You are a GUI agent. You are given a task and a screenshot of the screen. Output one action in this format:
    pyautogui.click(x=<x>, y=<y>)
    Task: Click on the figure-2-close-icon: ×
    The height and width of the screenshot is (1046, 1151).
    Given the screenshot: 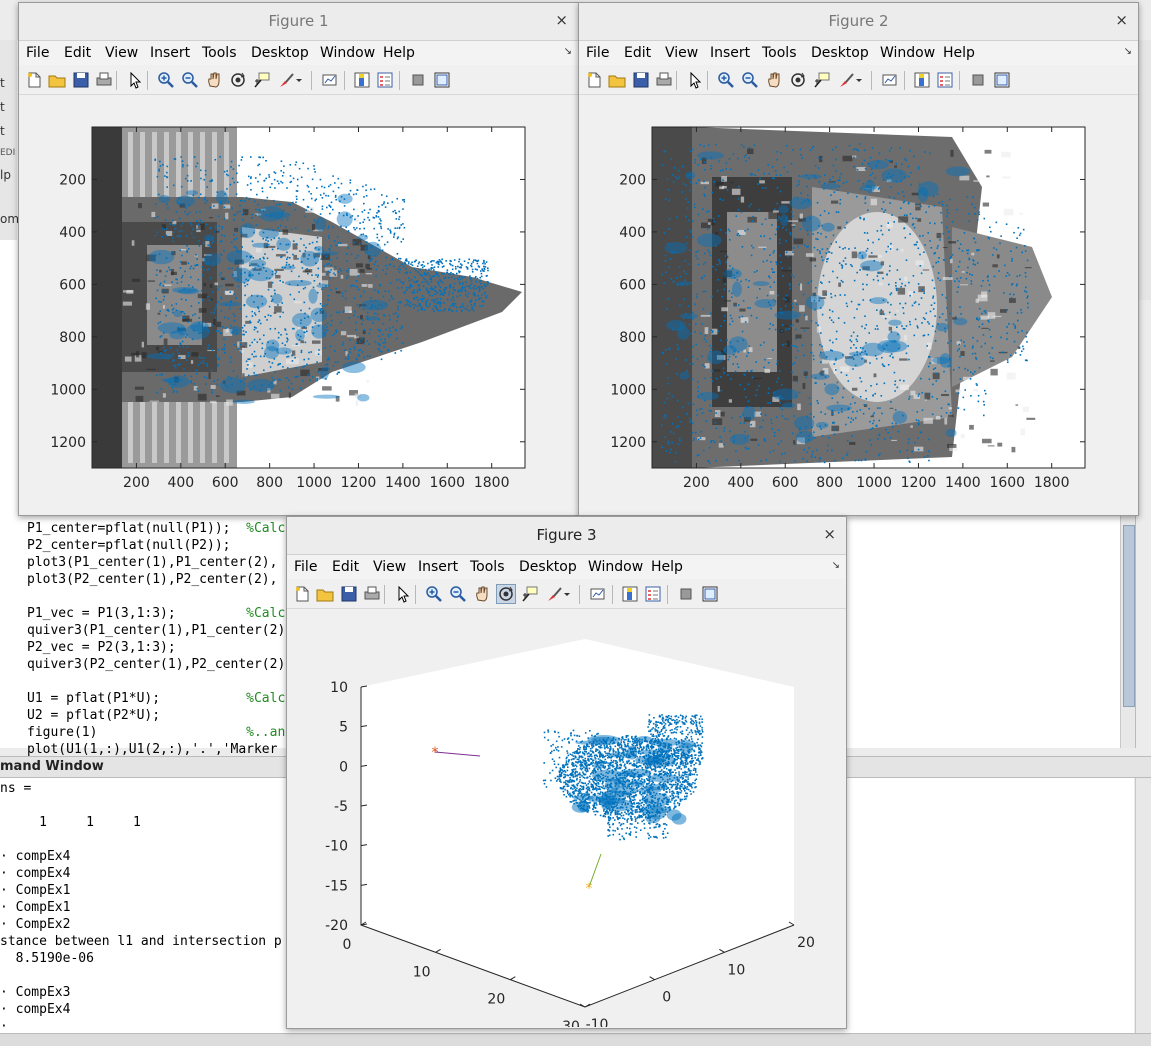 What is the action you would take?
    pyautogui.click(x=1121, y=20)
    